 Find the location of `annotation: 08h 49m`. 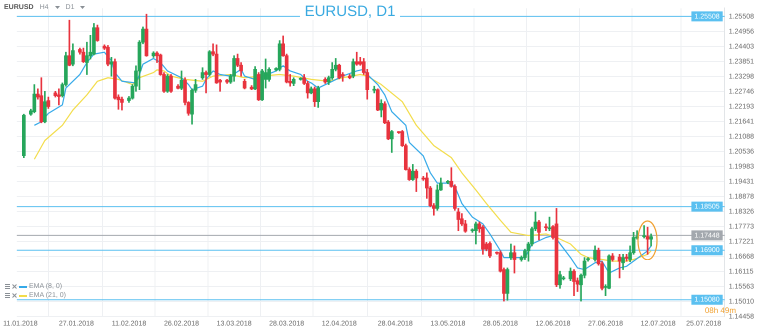

annotation: 08h 49m is located at coordinates (720, 310).